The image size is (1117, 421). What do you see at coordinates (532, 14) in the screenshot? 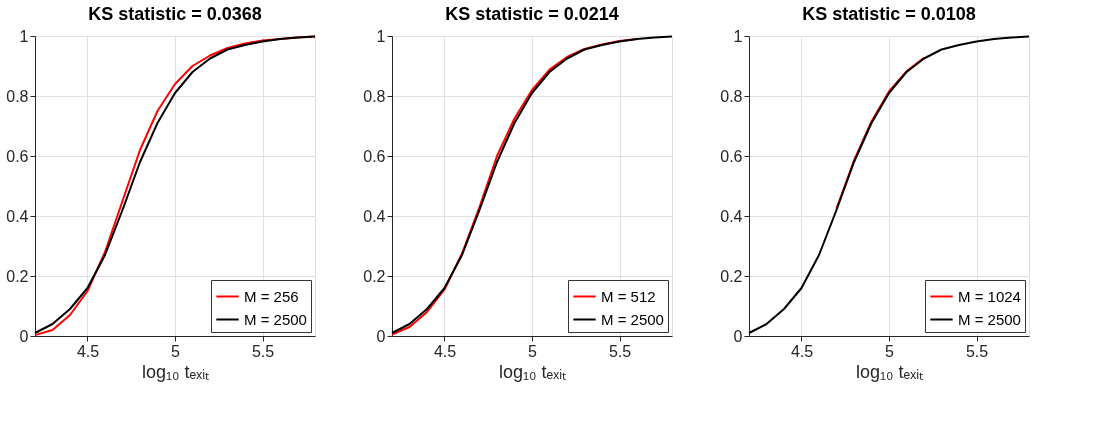
I see `chart-title: KS statistic = 0.0214` at bounding box center [532, 14].